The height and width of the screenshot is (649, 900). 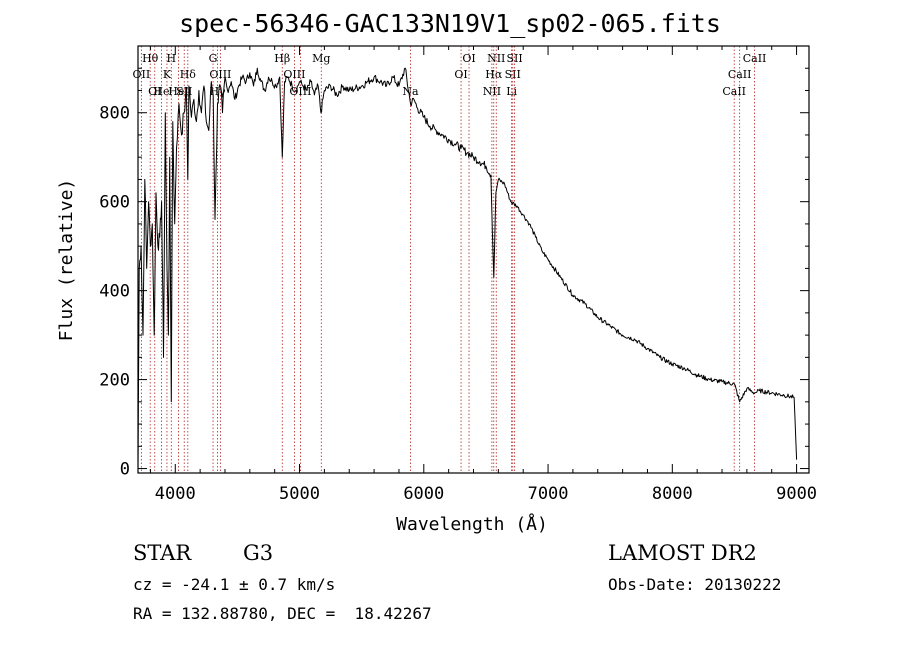 What do you see at coordinates (511, 91) in the screenshot?
I see `line-marker-label: Li` at bounding box center [511, 91].